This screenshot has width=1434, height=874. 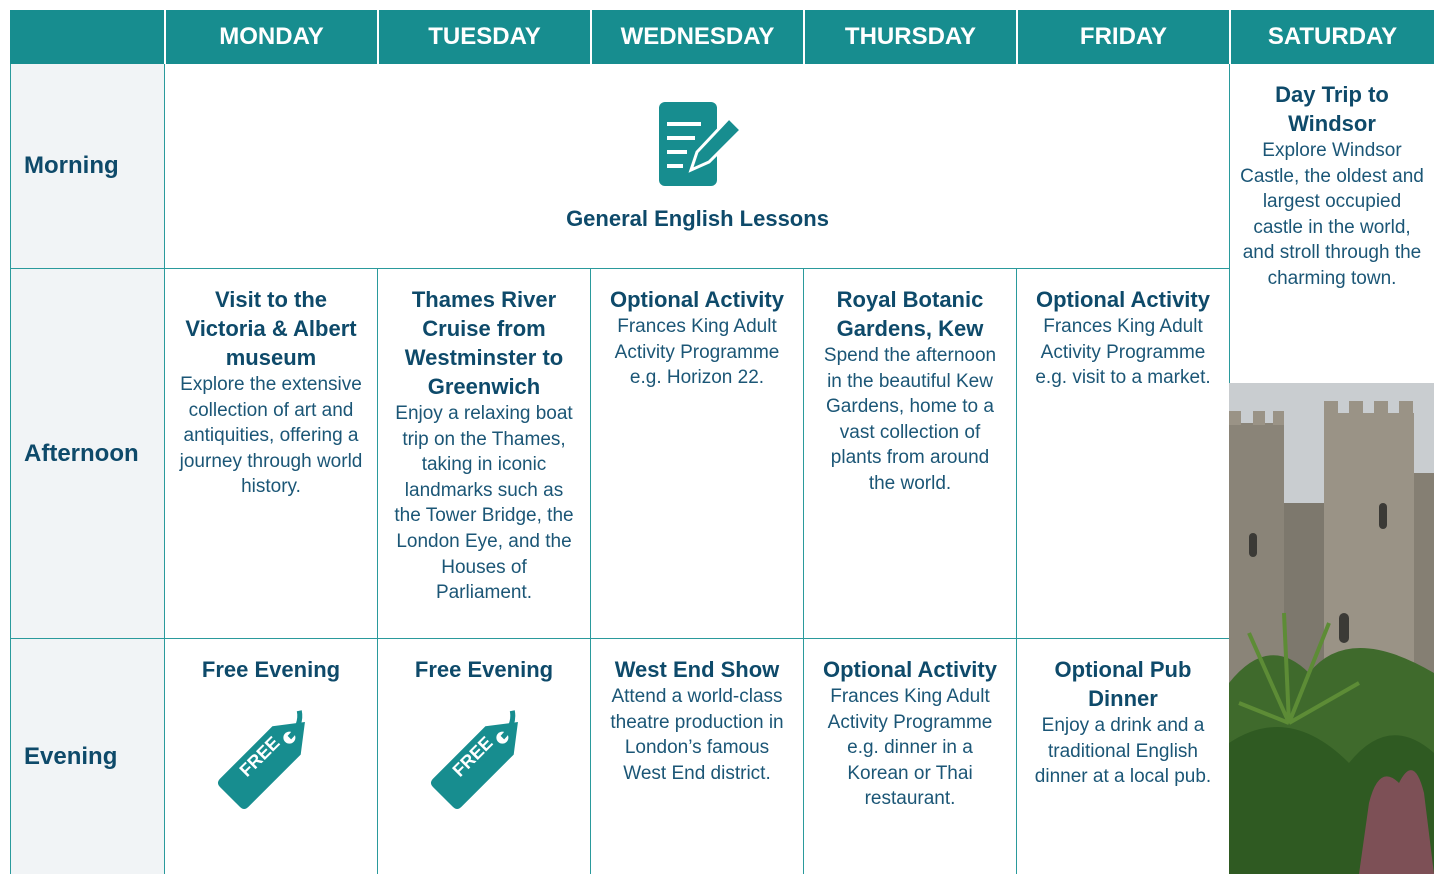 I want to click on day-header: TUESDAY, so click(x=483, y=37).